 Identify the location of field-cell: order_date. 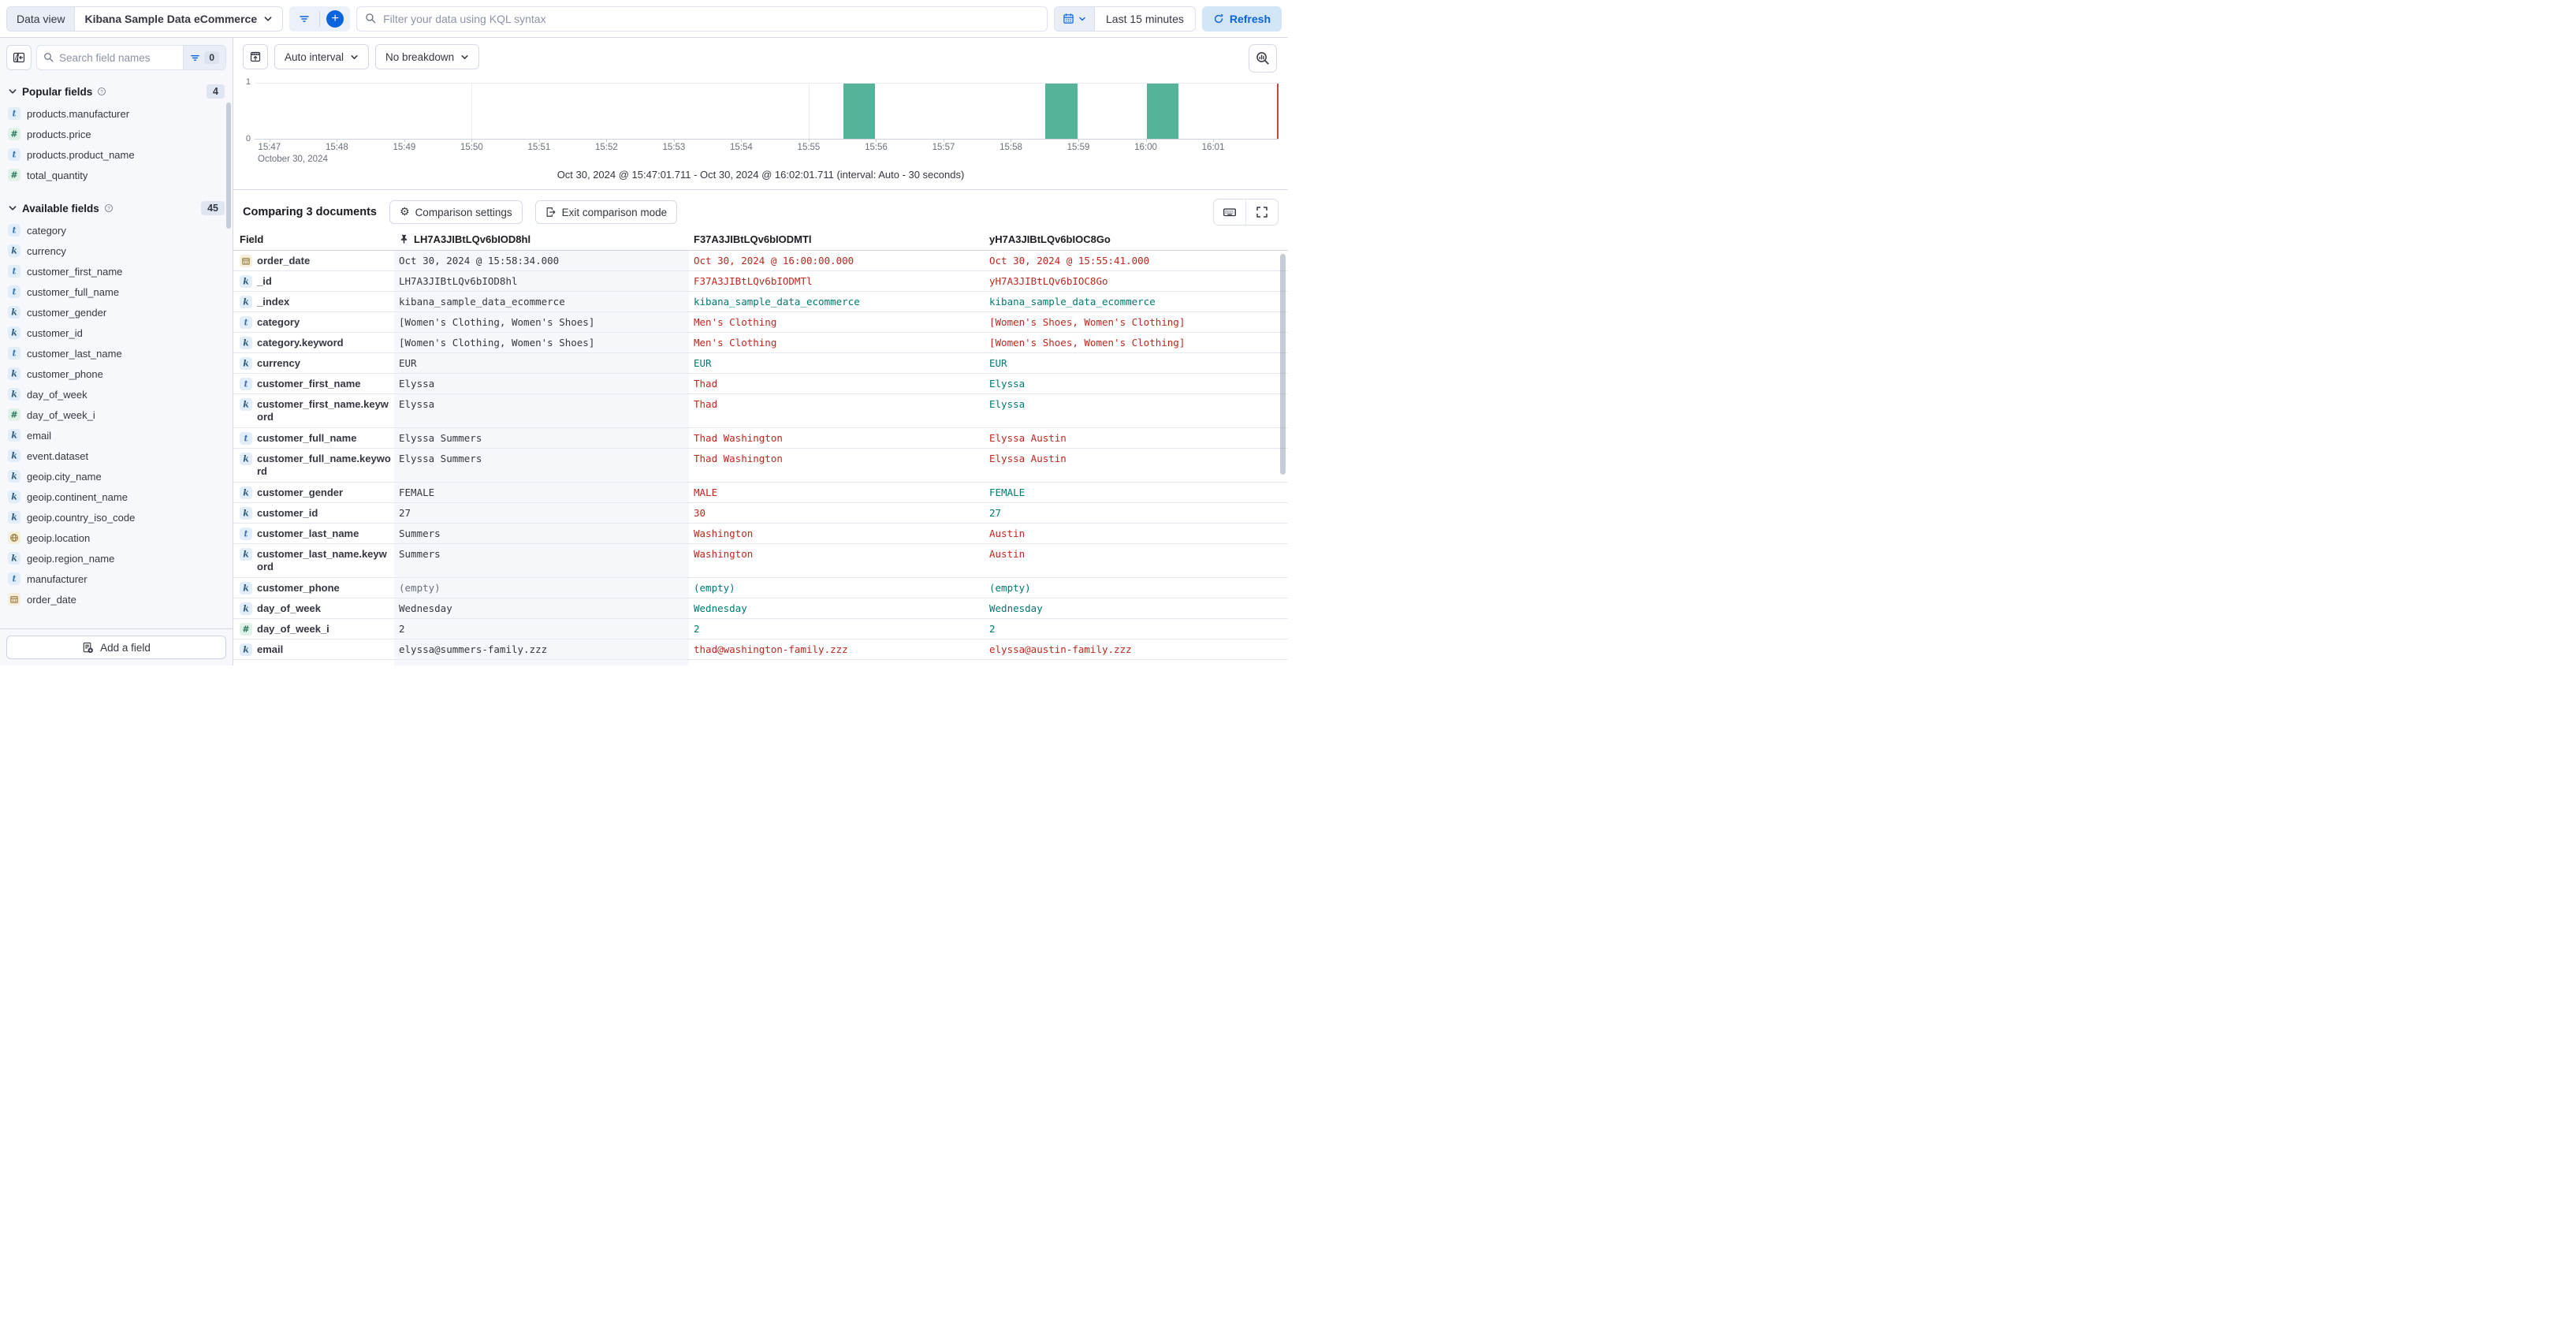
(313, 260).